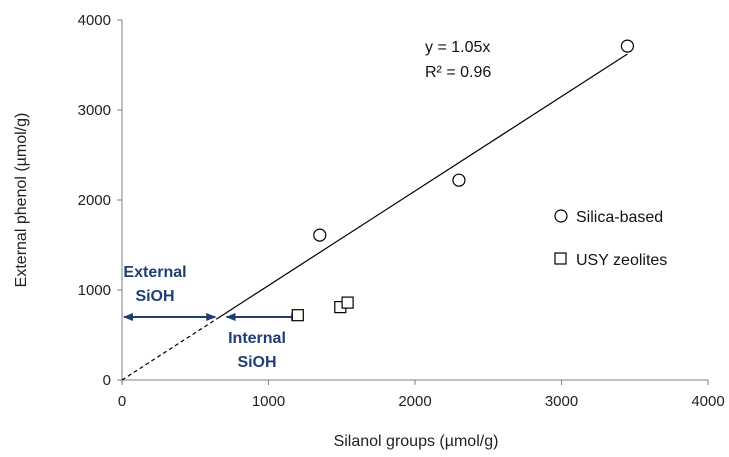 This screenshot has height=457, width=729. What do you see at coordinates (94, 110) in the screenshot?
I see `y-tick-label: 3000` at bounding box center [94, 110].